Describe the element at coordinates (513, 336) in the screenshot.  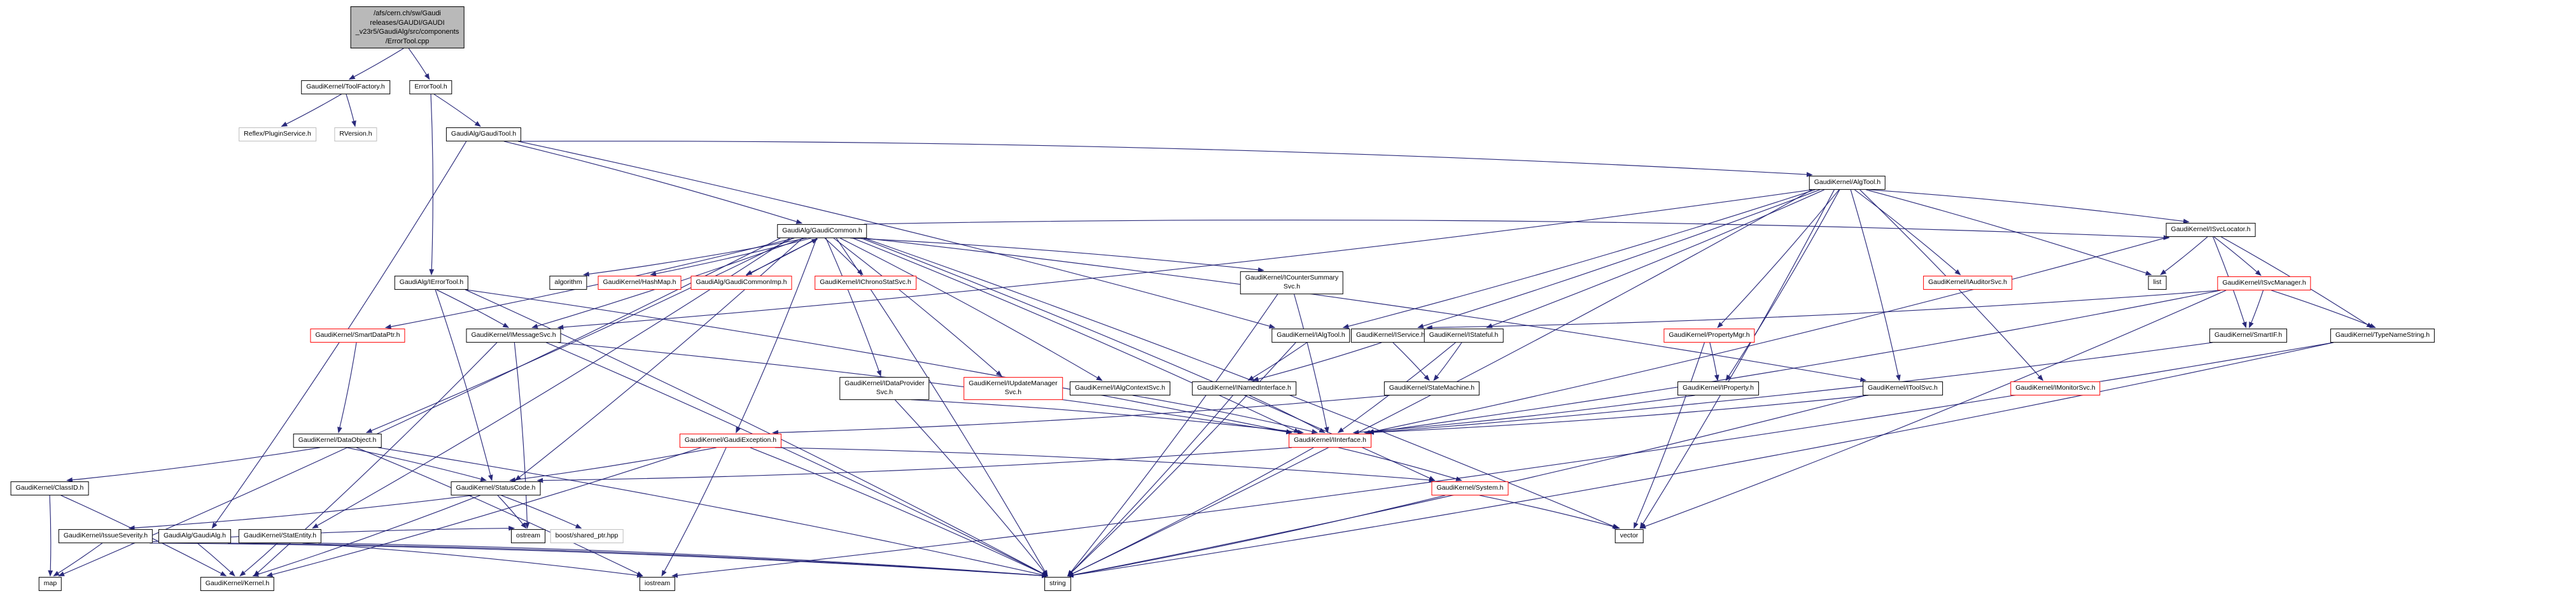
I see `graph-node-imessagesvc: GaudiKernel/IMessageSvc.h` at that location.